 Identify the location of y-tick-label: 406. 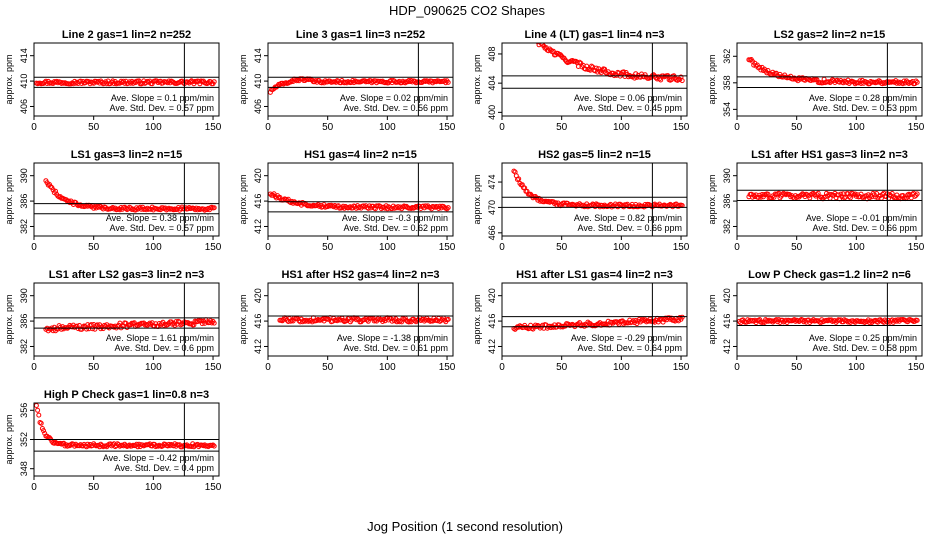
(24, 106).